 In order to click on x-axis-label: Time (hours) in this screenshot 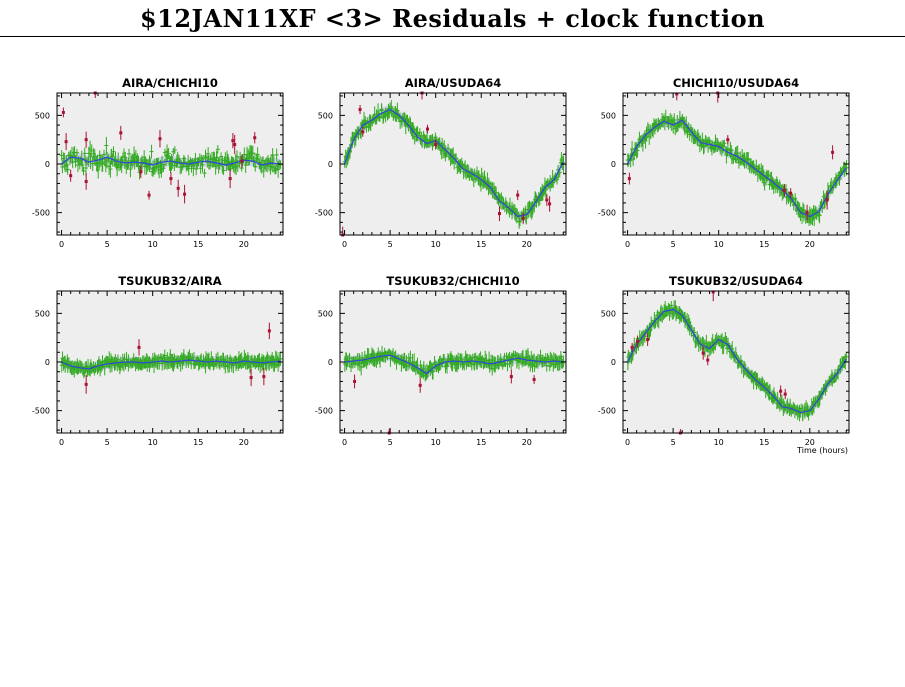, I will do `click(822, 450)`.